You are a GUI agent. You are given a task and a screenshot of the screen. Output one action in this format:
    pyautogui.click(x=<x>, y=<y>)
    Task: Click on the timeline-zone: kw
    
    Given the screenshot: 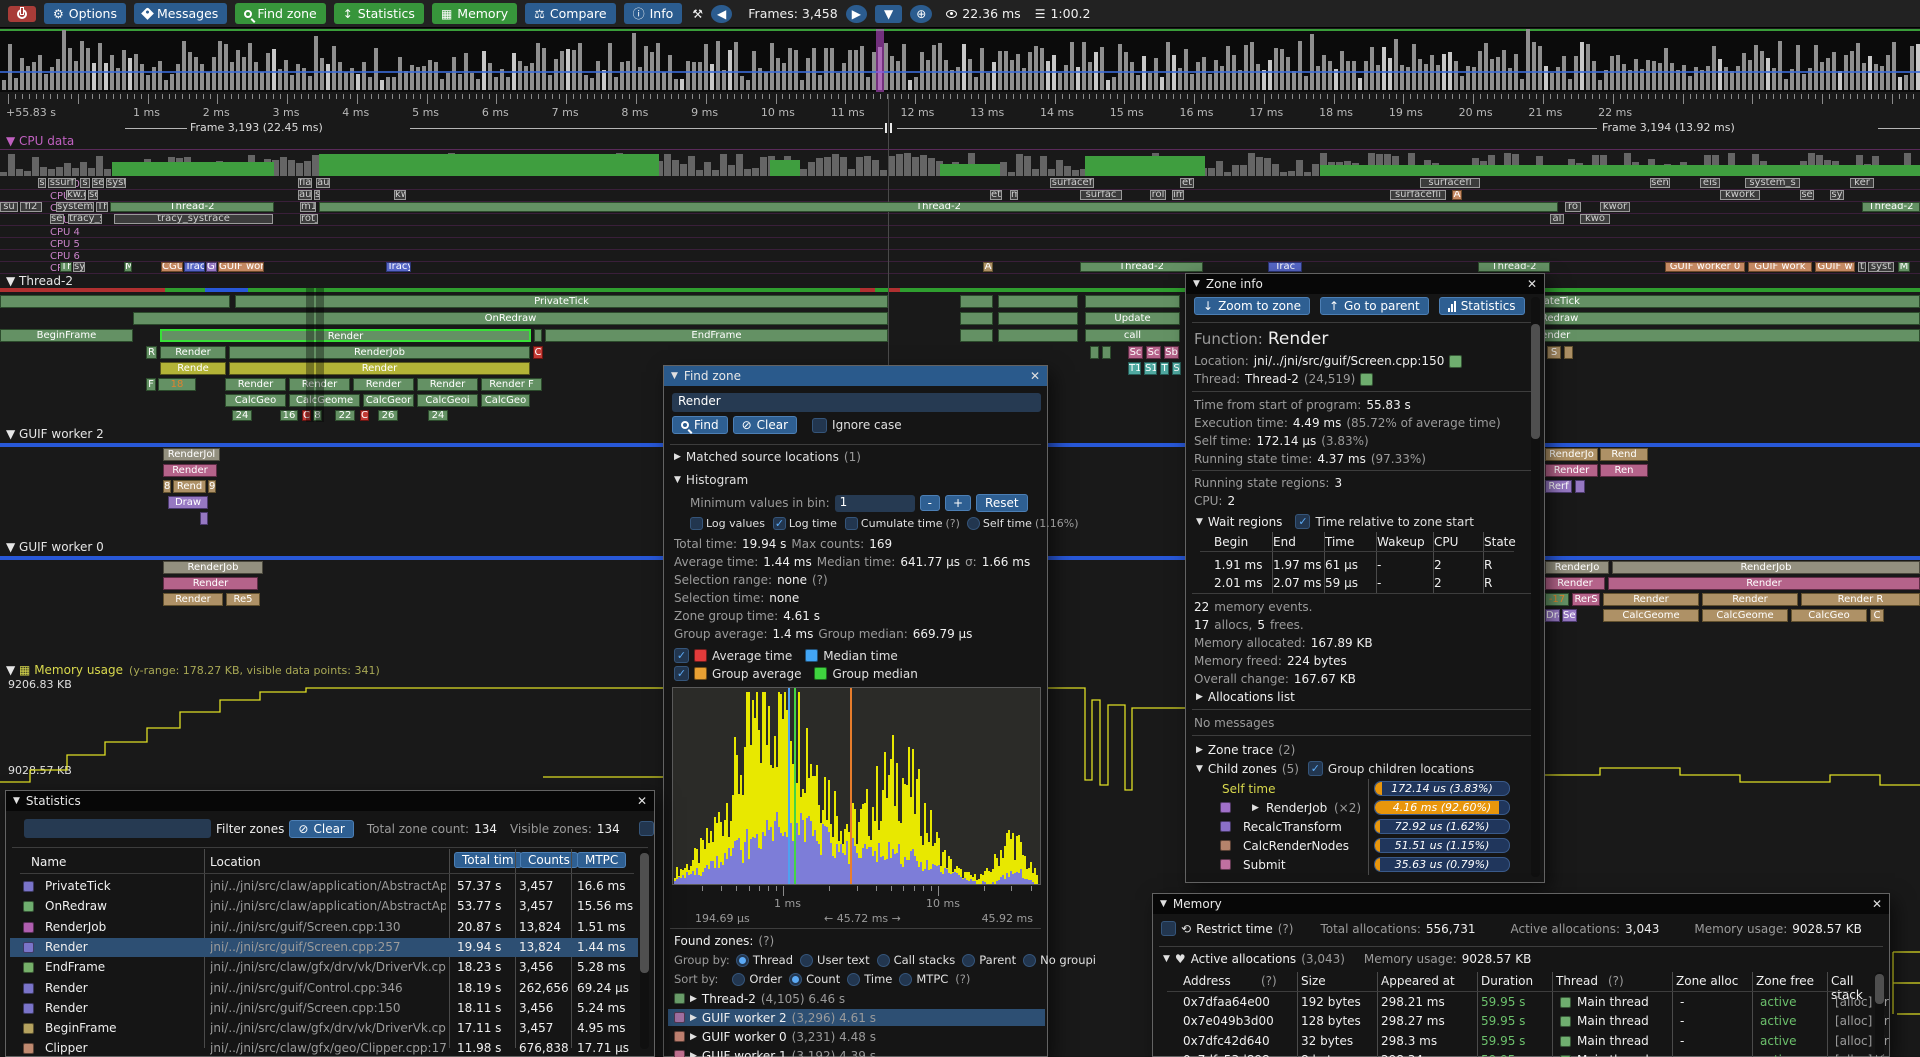 What is the action you would take?
    pyautogui.click(x=400, y=195)
    